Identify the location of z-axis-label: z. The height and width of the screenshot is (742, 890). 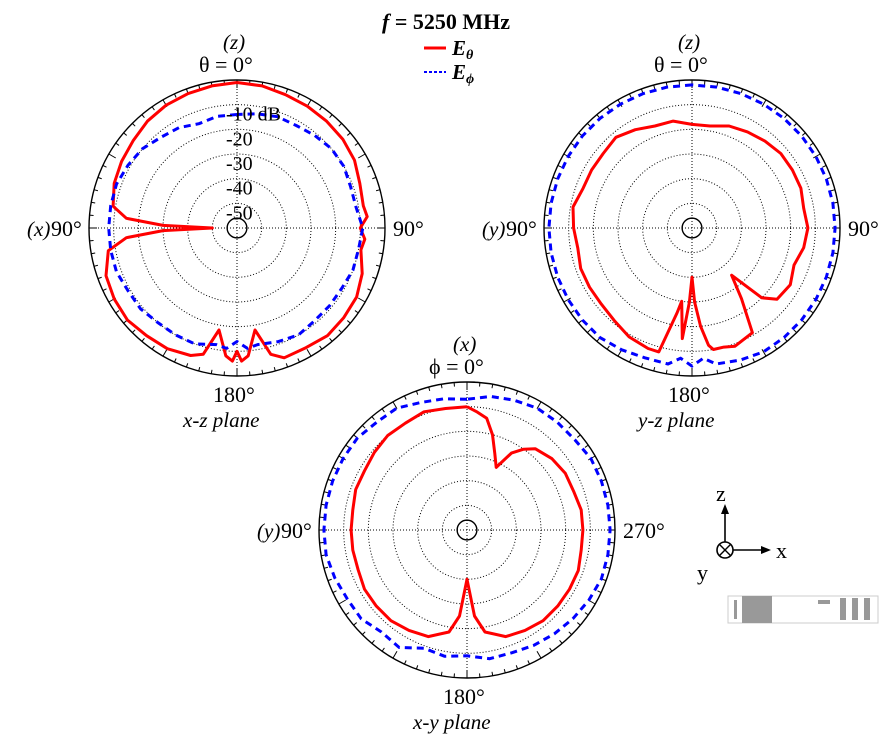
(721, 493).